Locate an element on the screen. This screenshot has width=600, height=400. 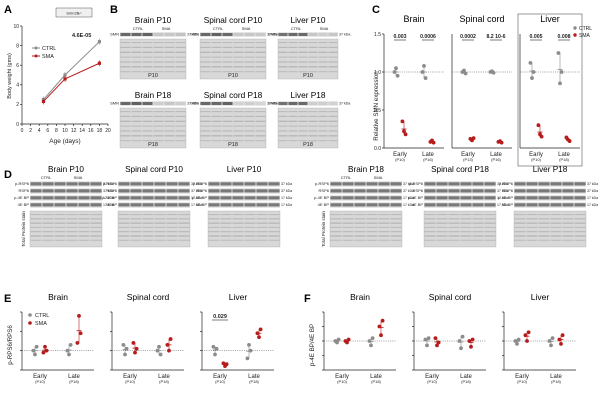
c-ytick-label: 0.0 is located at coordinates (377, 149).